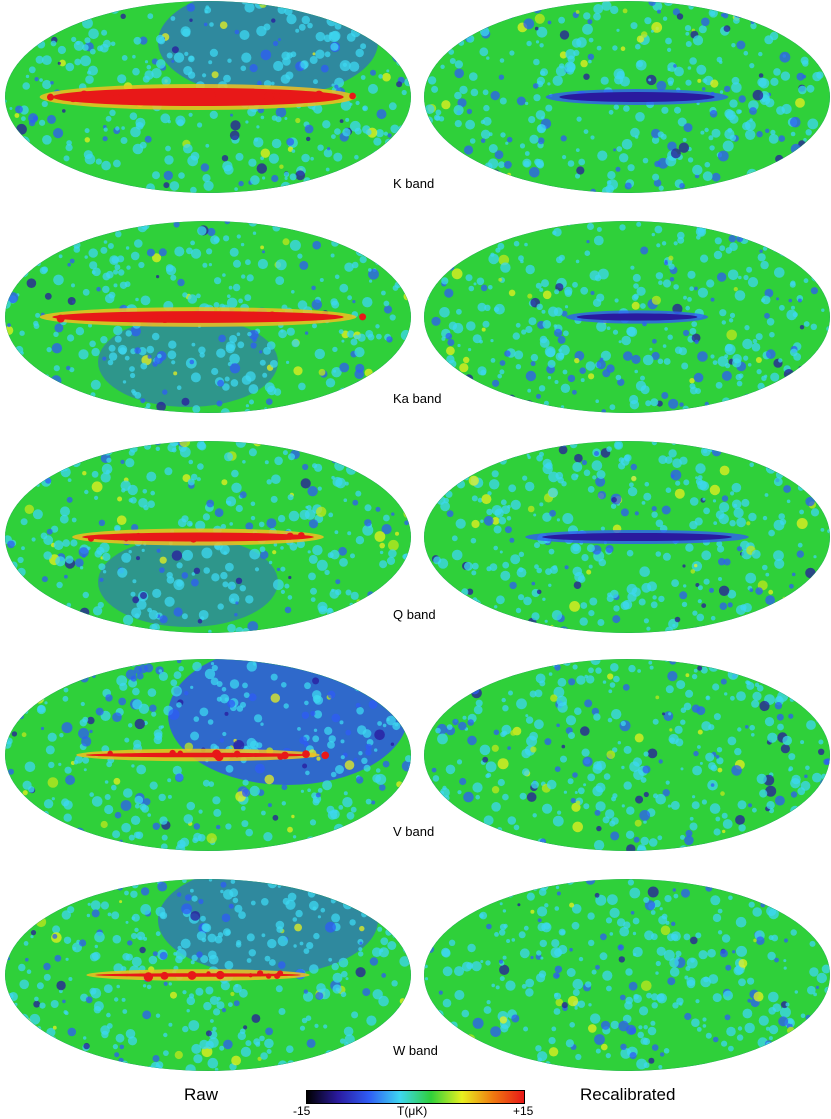 The width and height of the screenshot is (831, 1119). What do you see at coordinates (417, 398) in the screenshot?
I see `band-label-ka: Ka band` at bounding box center [417, 398].